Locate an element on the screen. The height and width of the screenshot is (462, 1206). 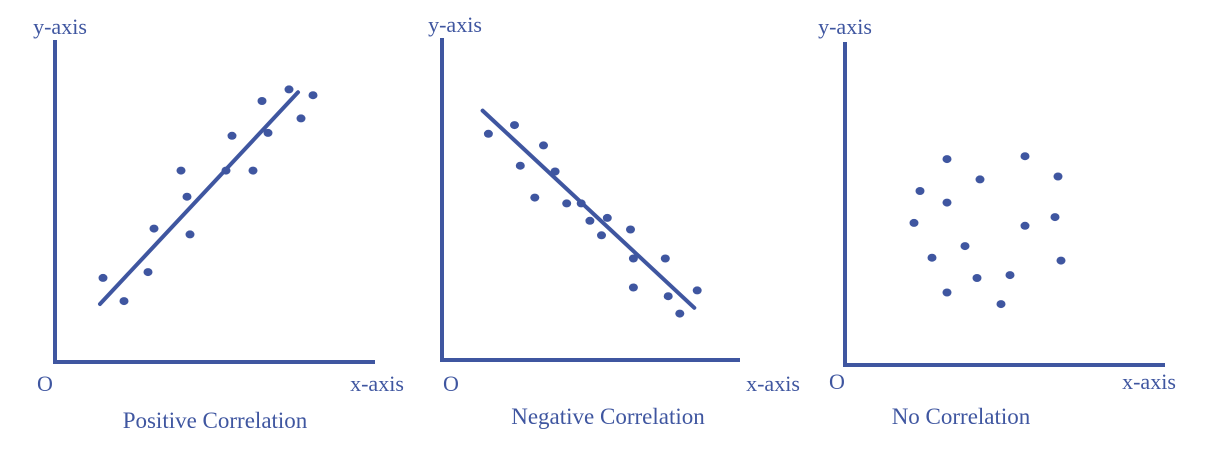
chart-caption: No Correlation is located at coordinates (961, 416).